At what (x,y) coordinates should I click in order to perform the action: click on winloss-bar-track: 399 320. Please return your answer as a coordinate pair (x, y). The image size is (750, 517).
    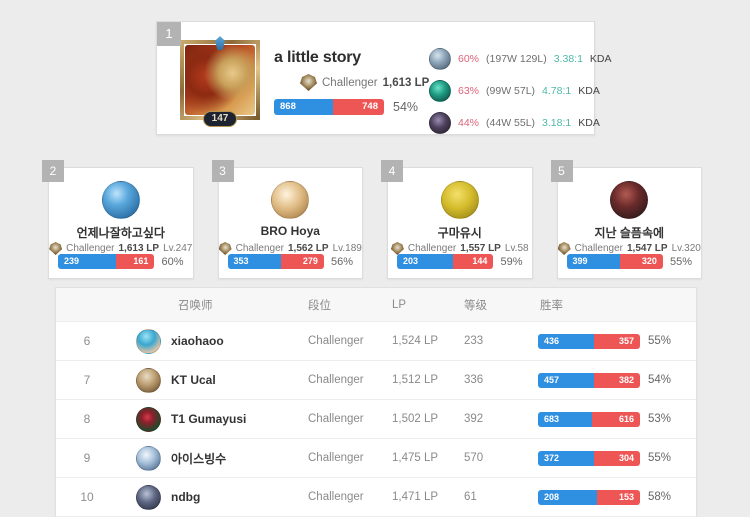
    Looking at the image, I should click on (614, 261).